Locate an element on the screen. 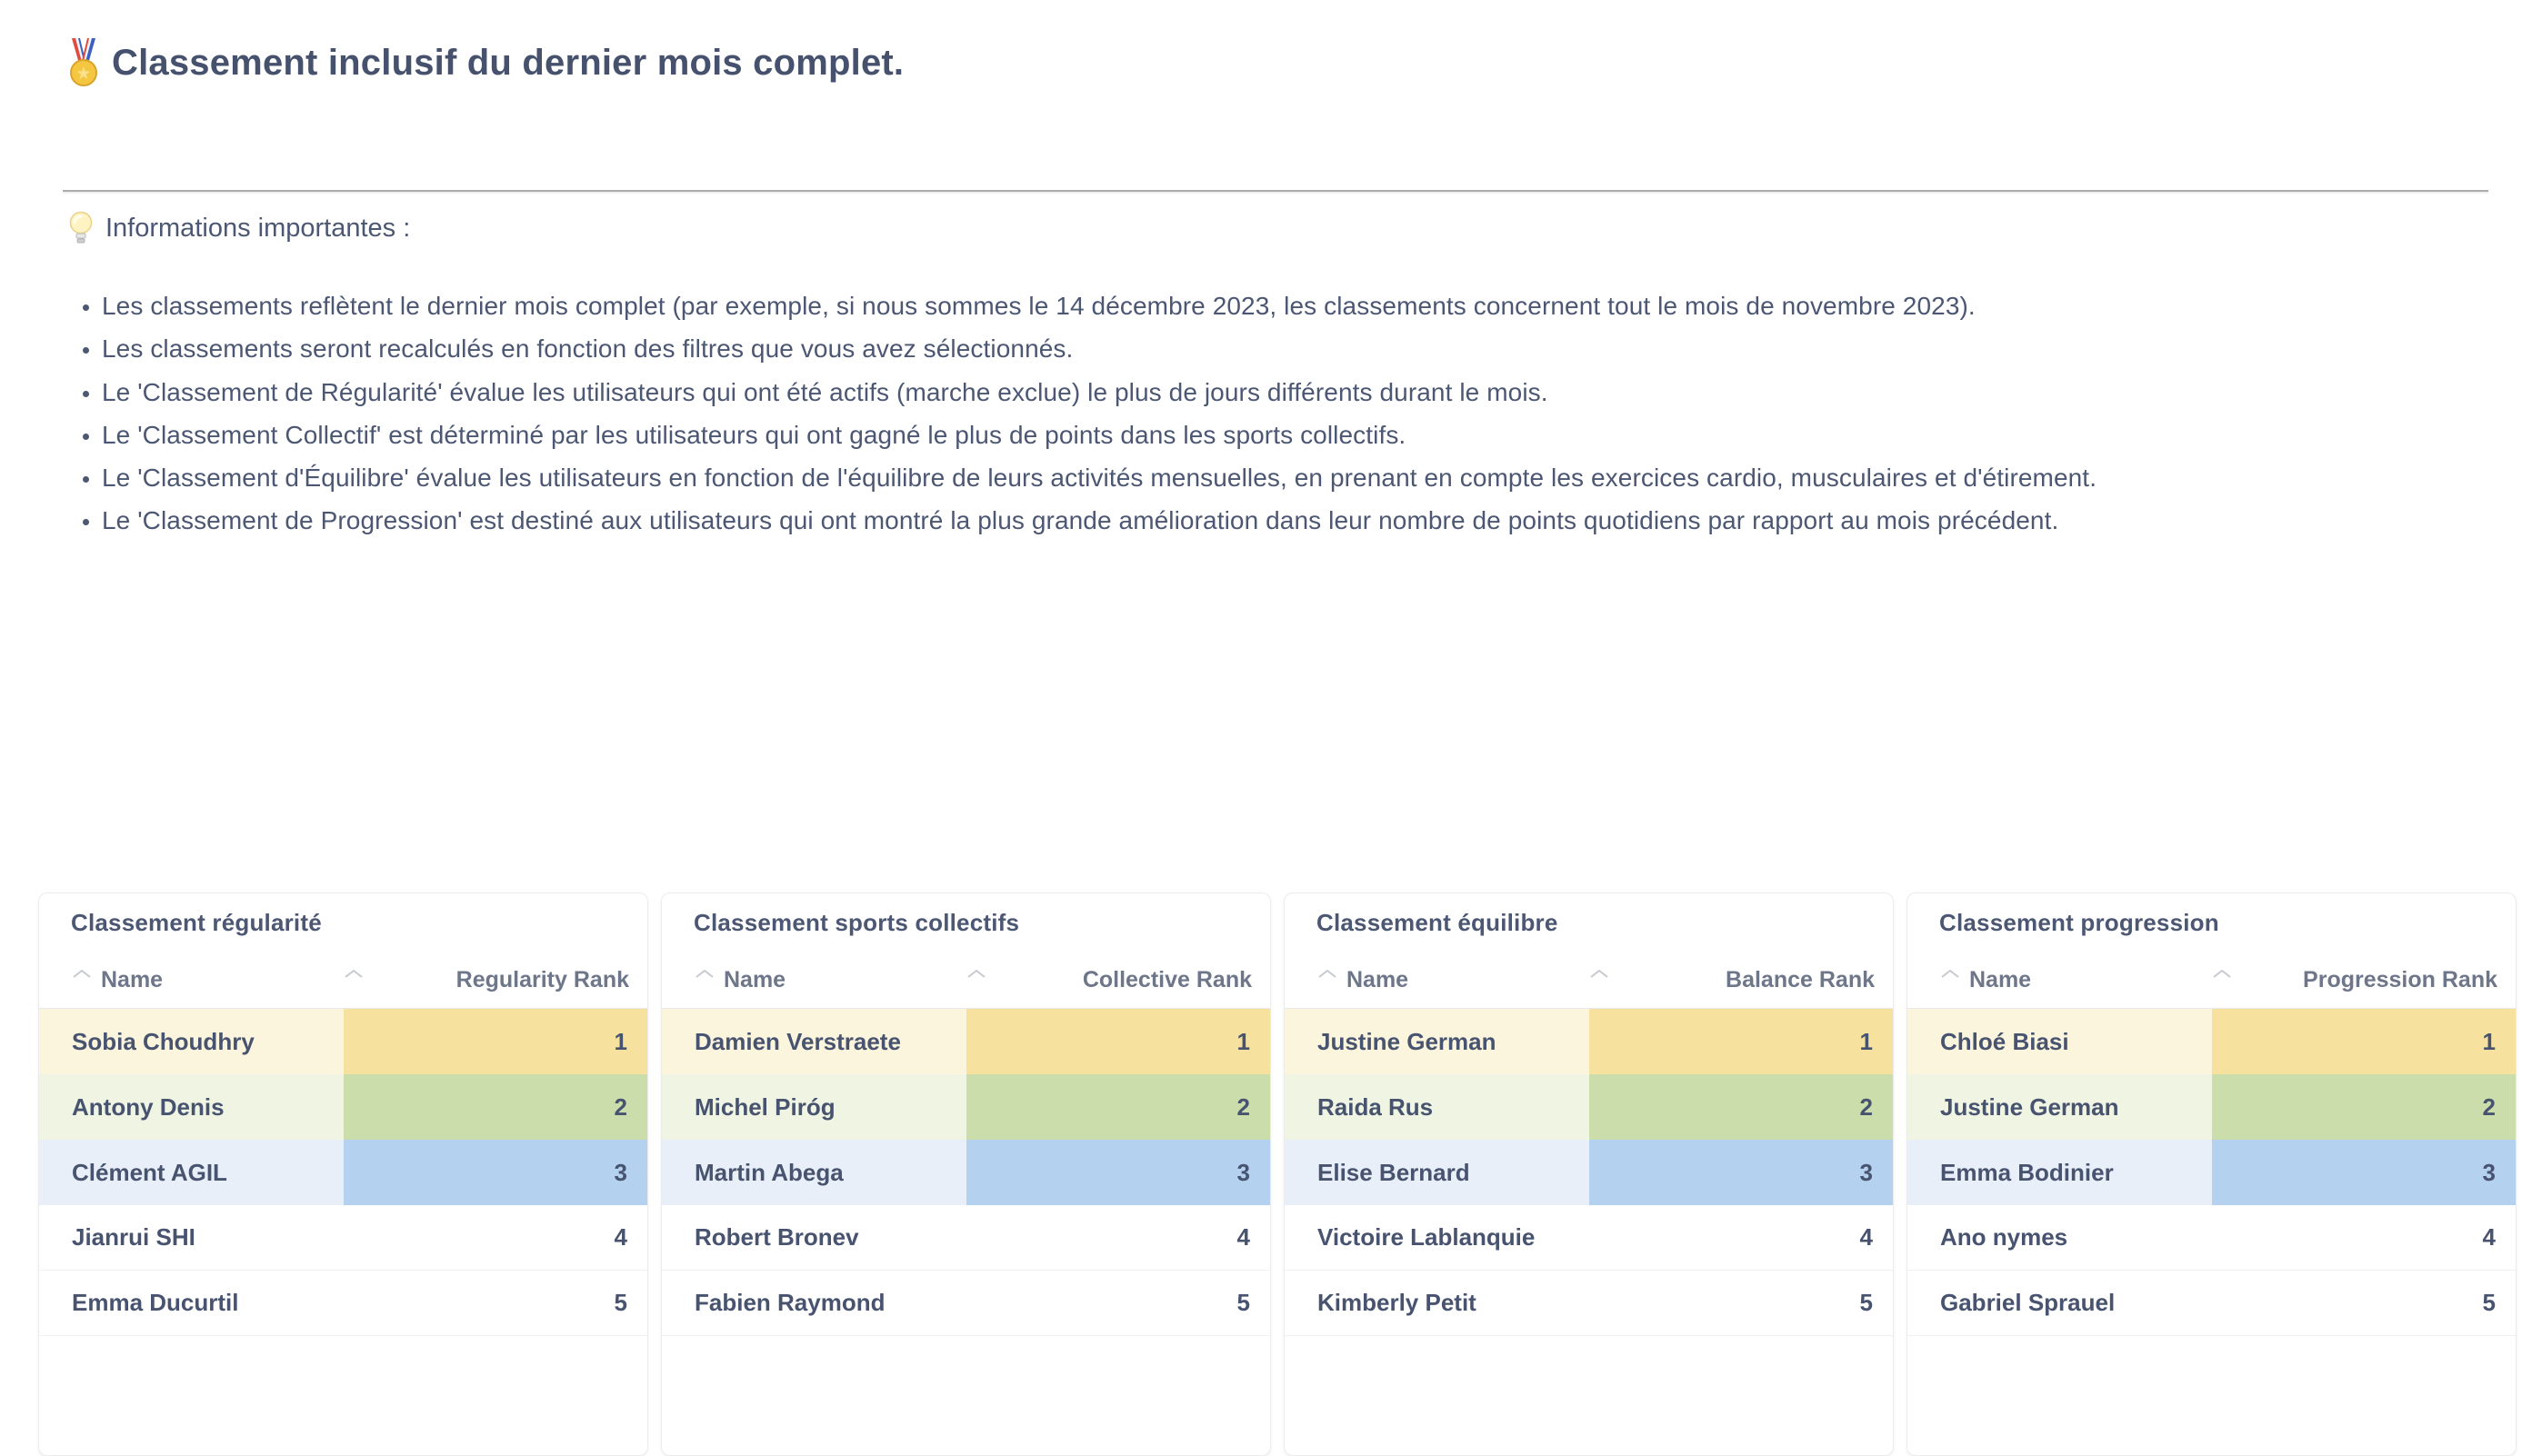  column-header-rank: Progression Rank is located at coordinates (2364, 980).